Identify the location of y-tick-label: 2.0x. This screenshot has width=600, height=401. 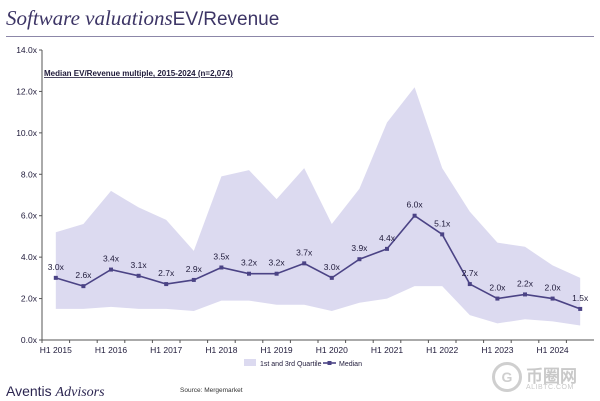
(29, 299).